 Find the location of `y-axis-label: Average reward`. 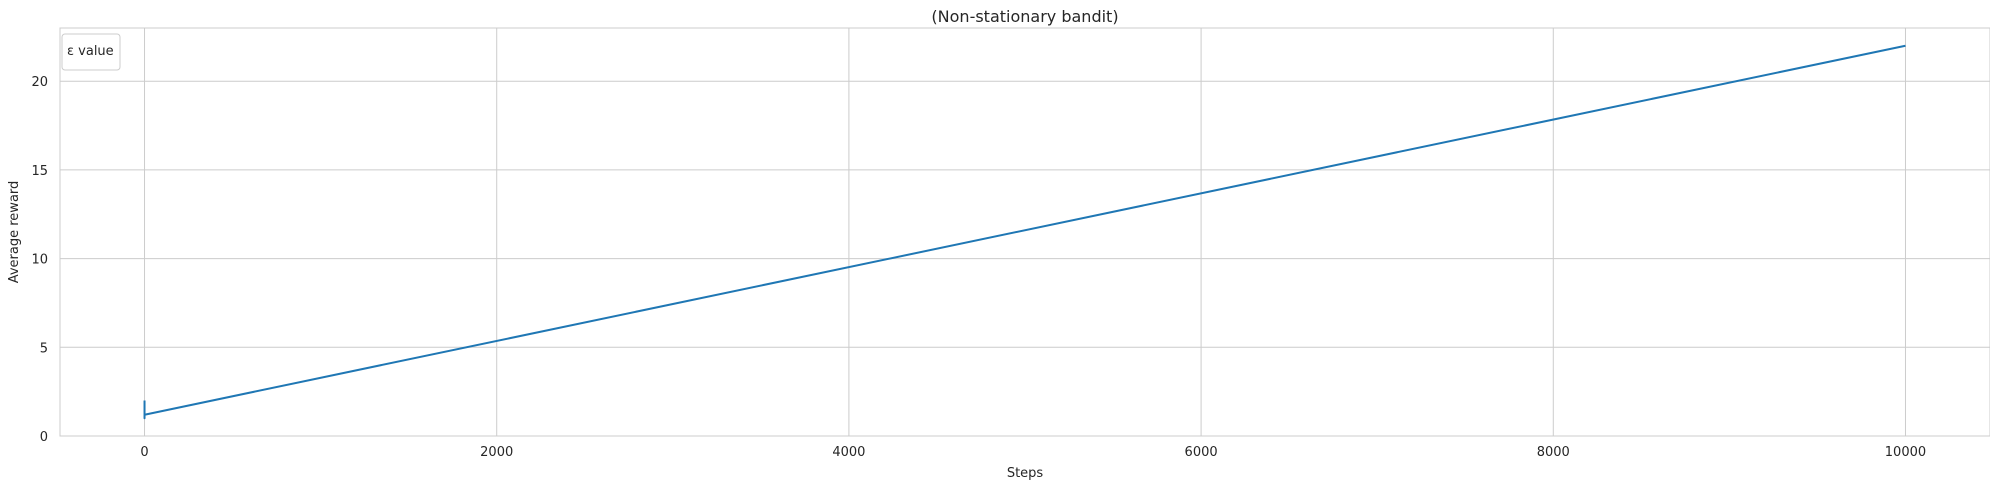

y-axis-label: Average reward is located at coordinates (14, 232).